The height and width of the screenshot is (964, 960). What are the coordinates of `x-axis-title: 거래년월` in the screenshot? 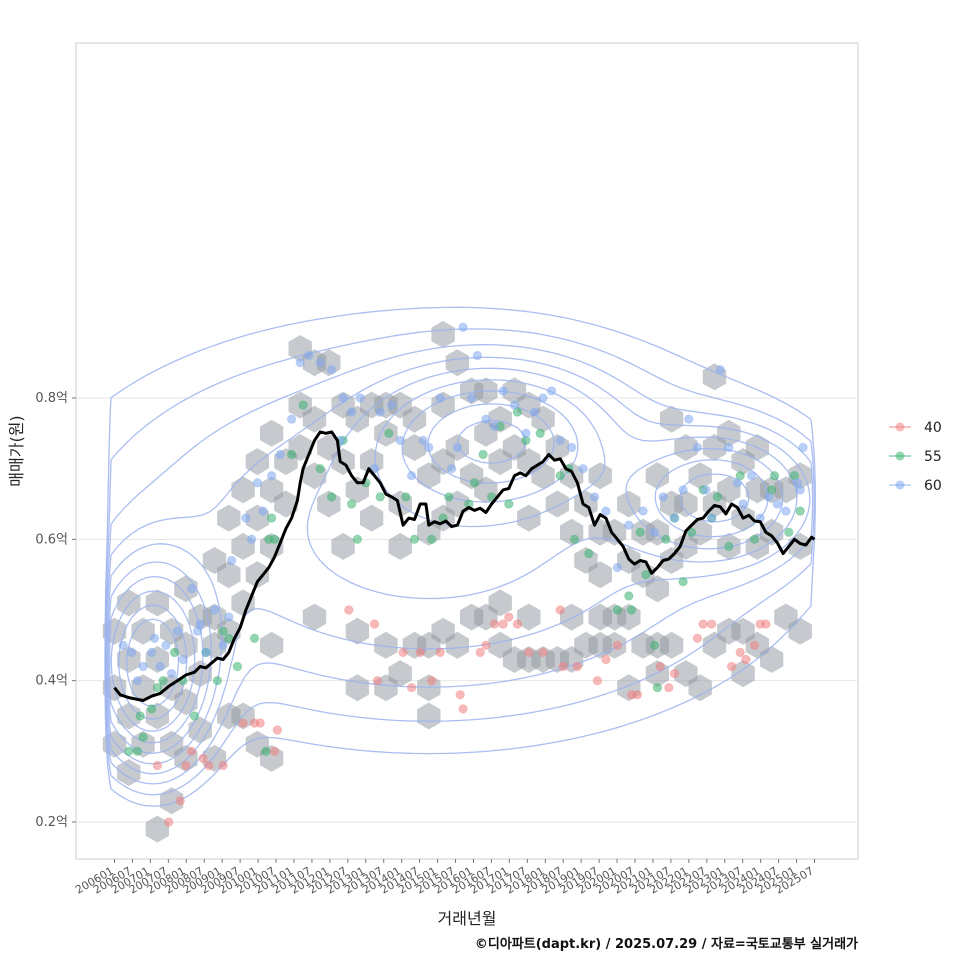 It's located at (467, 918).